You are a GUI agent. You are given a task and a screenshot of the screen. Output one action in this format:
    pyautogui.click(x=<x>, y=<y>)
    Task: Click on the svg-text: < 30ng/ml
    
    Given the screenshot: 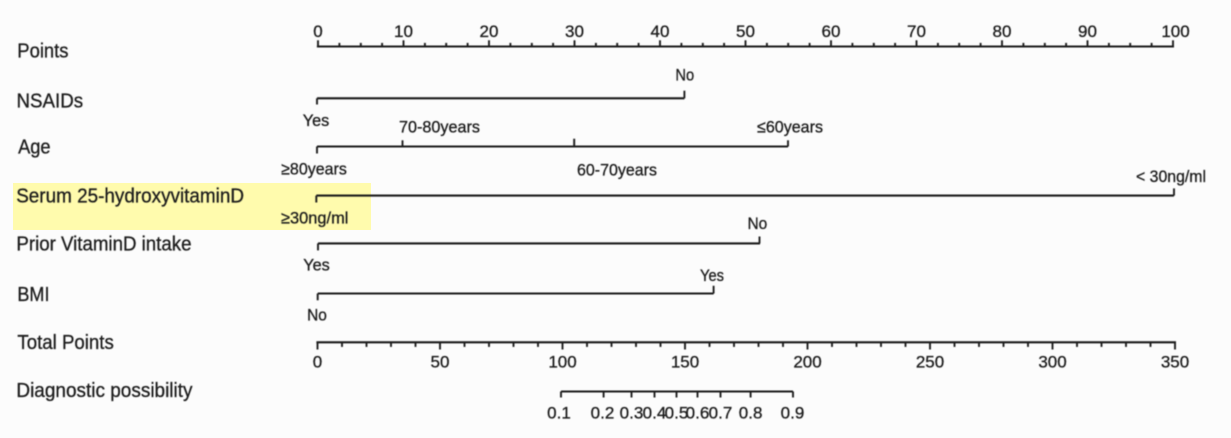 What is the action you would take?
    pyautogui.click(x=1171, y=176)
    